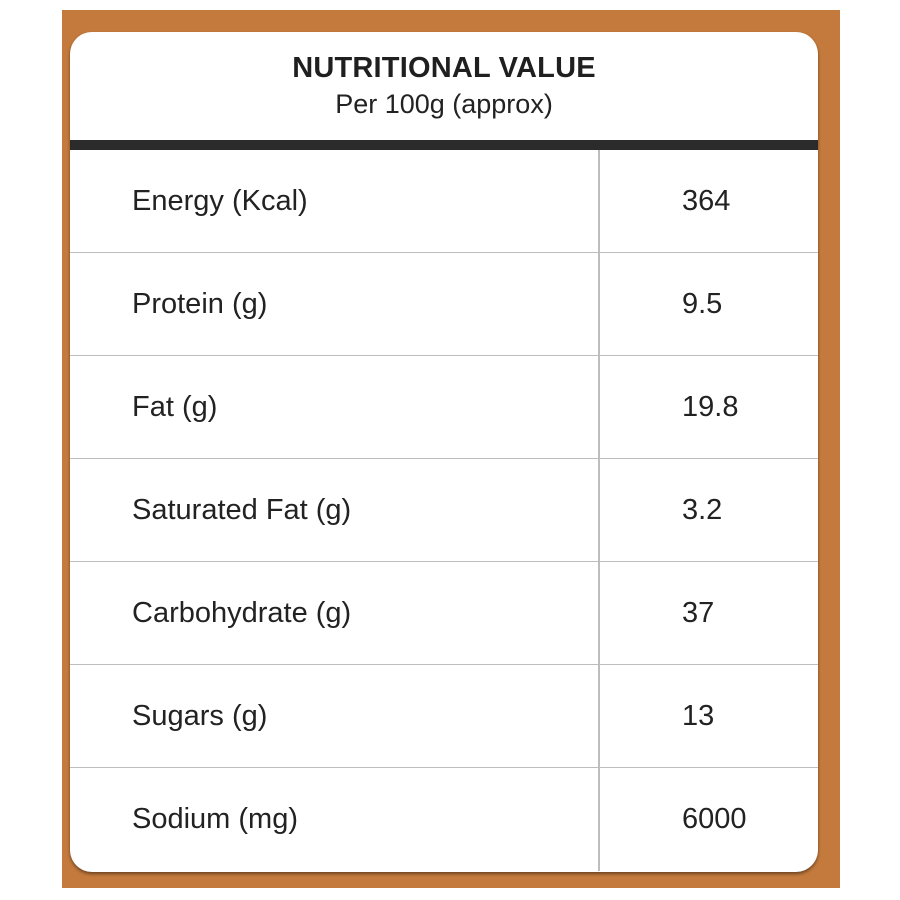 This screenshot has width=900, height=900. I want to click on nutrient-name: Sugars (g), so click(335, 716).